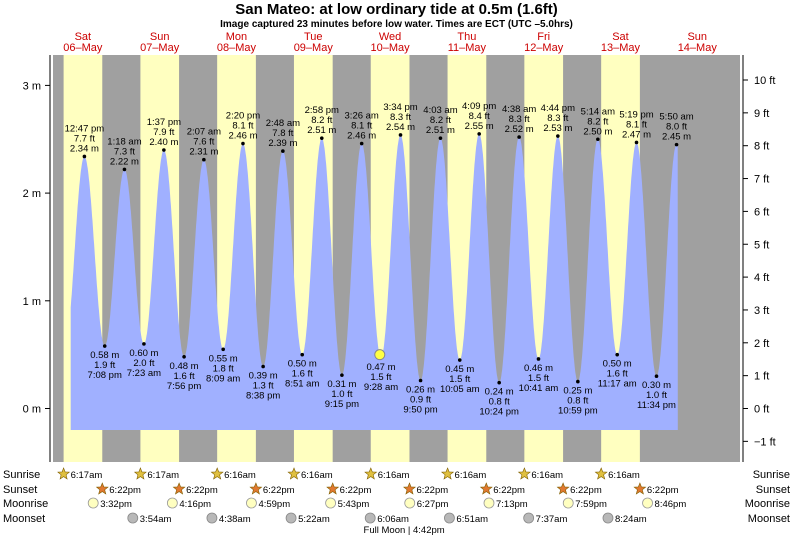 The height and width of the screenshot is (538, 793). Describe the element at coordinates (21, 475) in the screenshot. I see `almanac-row-label-left: Sunrise` at that location.